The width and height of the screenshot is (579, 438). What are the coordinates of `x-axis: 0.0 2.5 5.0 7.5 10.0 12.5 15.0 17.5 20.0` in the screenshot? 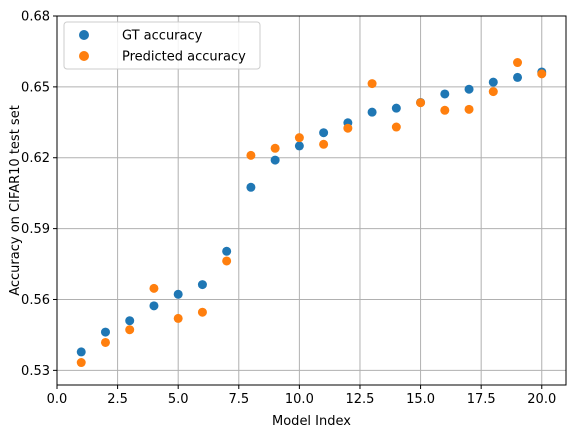 It's located at (301, 396).